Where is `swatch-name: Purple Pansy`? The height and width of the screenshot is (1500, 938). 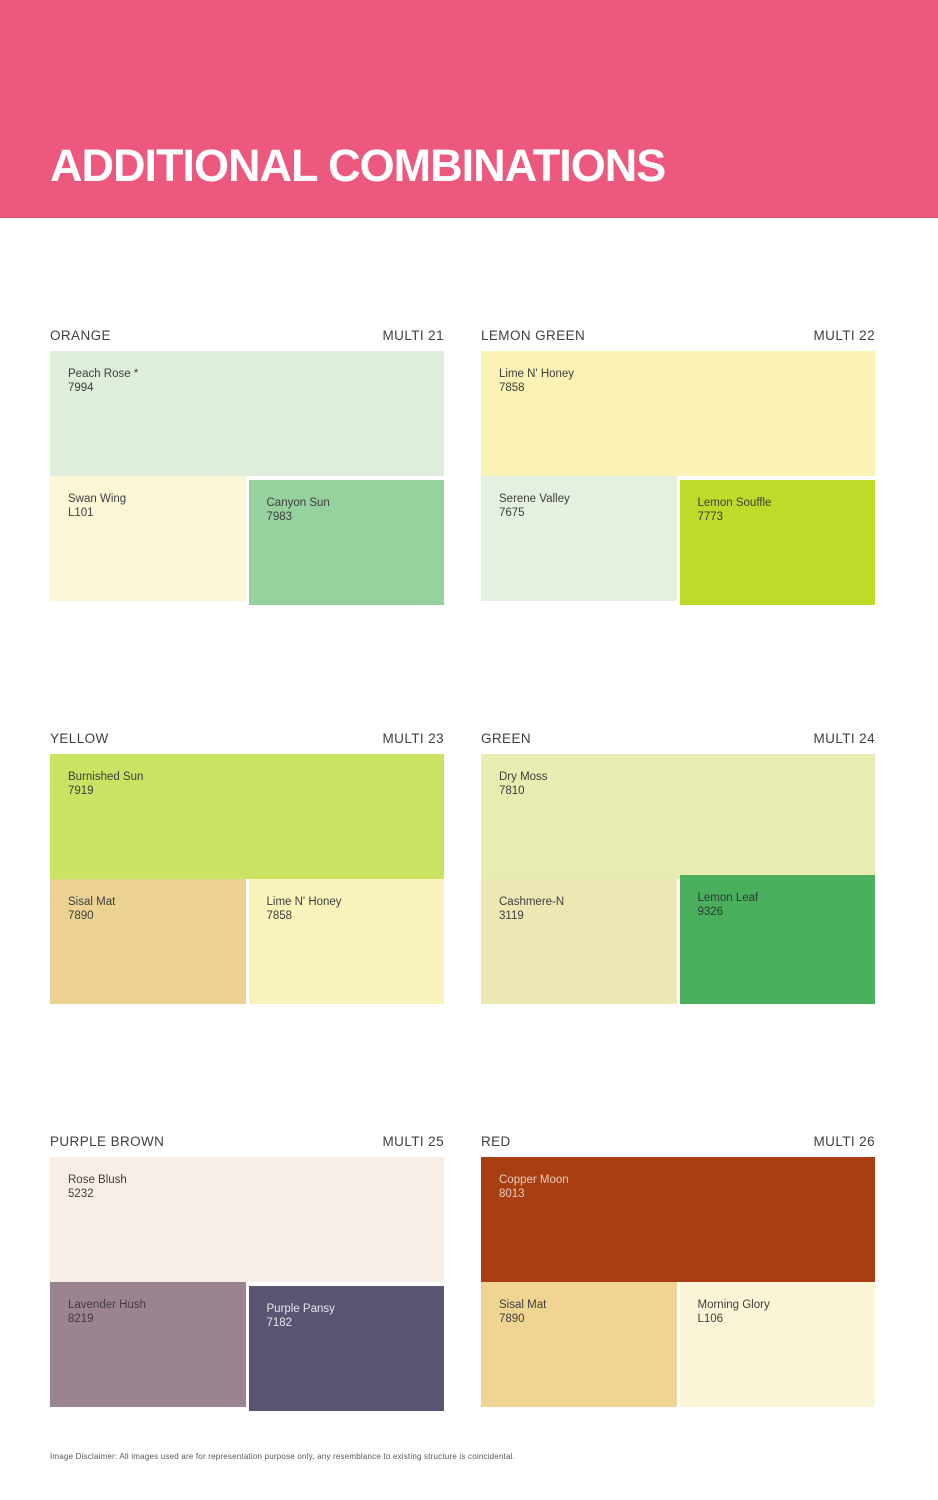
swatch-name: Purple Pansy is located at coordinates (300, 1309).